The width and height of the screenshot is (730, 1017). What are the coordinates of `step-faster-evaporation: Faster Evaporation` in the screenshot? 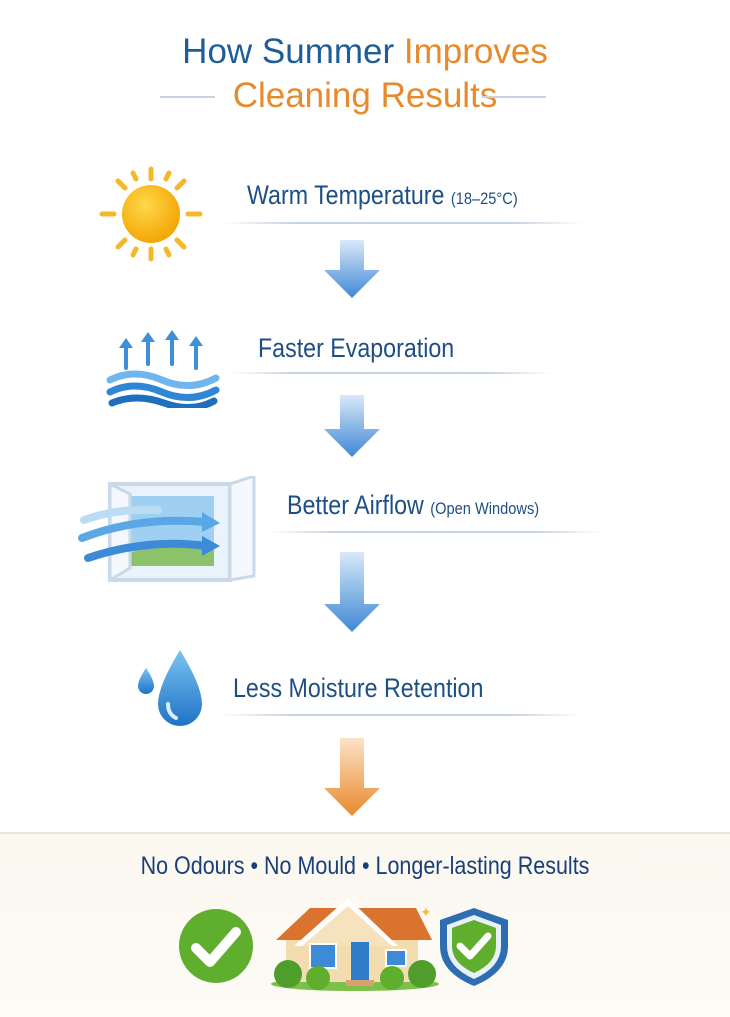 It's located at (356, 348).